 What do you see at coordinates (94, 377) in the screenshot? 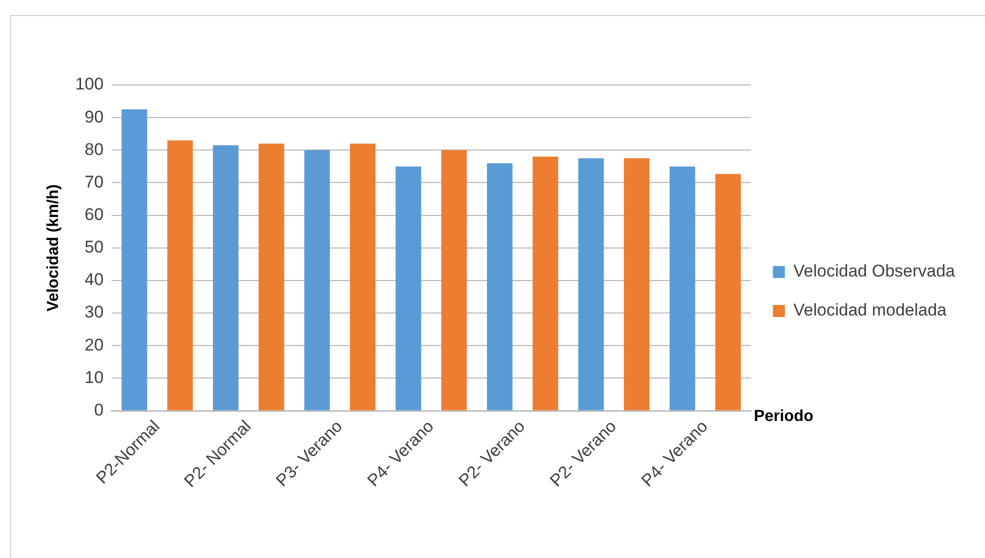
I see `y-tick-label: 10` at bounding box center [94, 377].